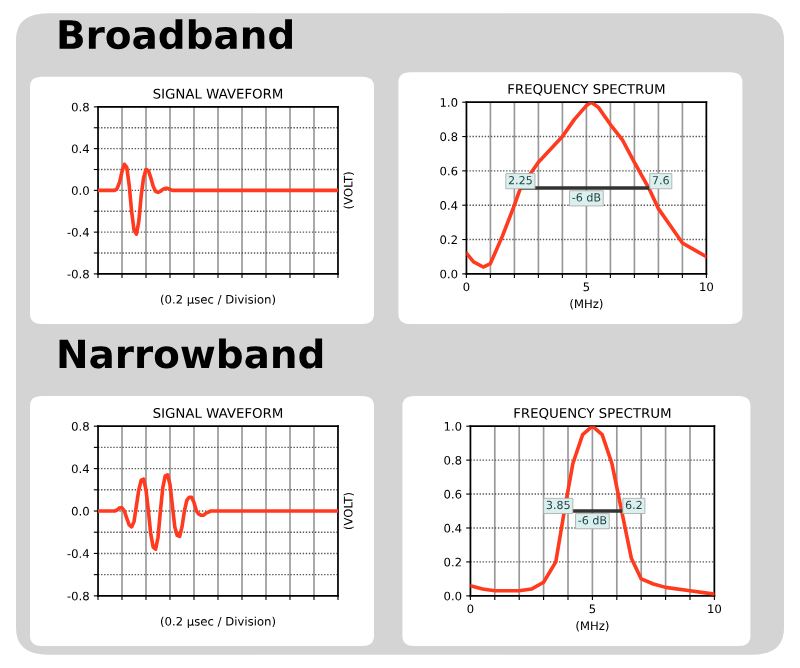 This screenshot has width=800, height=668. I want to click on text: Broadband, so click(175, 34).